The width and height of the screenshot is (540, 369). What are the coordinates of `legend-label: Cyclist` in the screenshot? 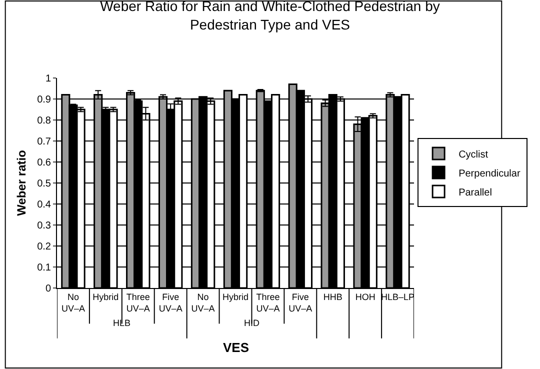 It's located at (473, 154).